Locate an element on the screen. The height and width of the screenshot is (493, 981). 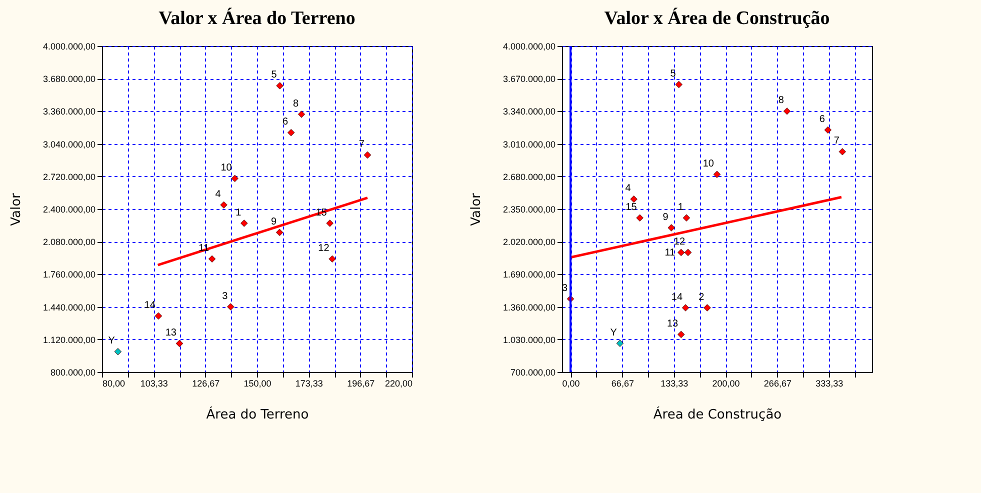
y-tick-label: 1.690.000,00 is located at coordinates (529, 275).